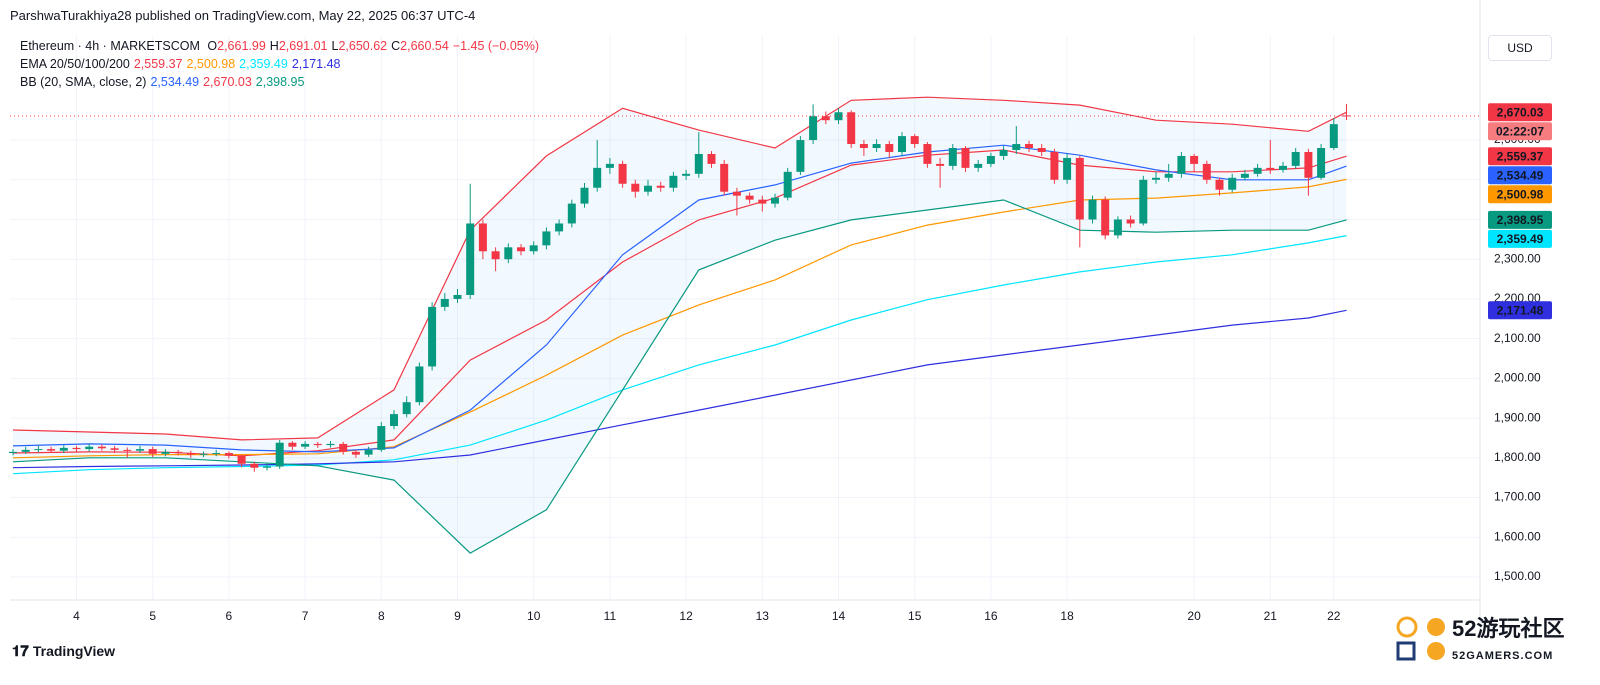 This screenshot has height=685, width=1600. What do you see at coordinates (75, 64) in the screenshot?
I see `indicator-title: EMA 20/50/100/200` at bounding box center [75, 64].